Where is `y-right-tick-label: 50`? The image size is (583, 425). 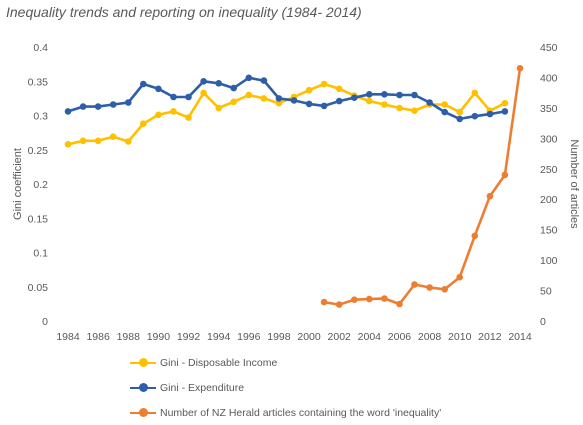
y-right-tick-label: 50 is located at coordinates (546, 292).